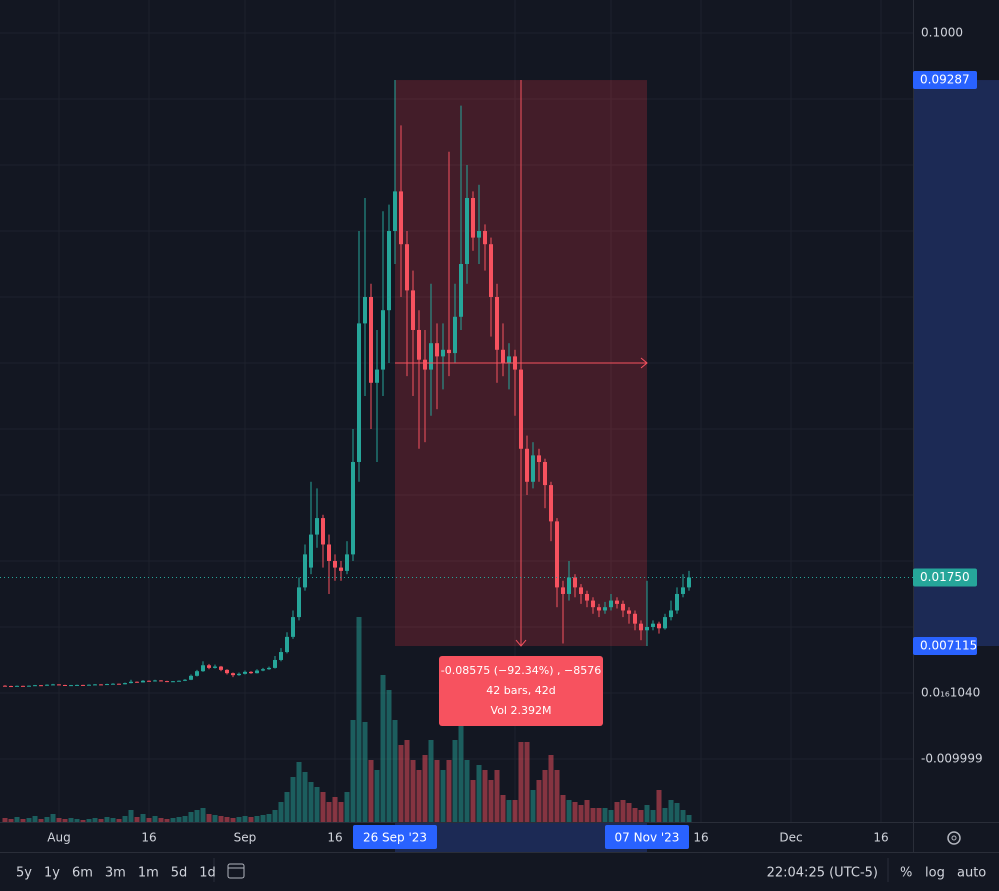 This screenshot has width=999, height=891. Describe the element at coordinates (207, 873) in the screenshot. I see `range-button: 1d` at that location.